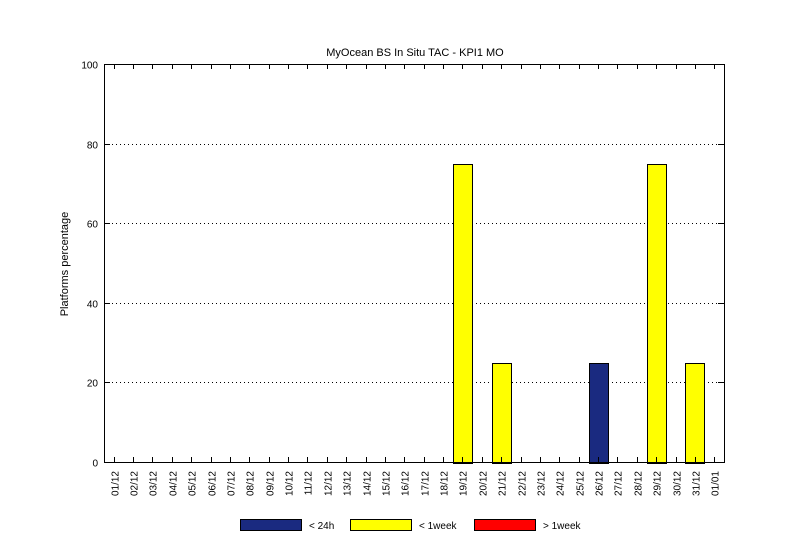 The width and height of the screenshot is (799, 556). Describe the element at coordinates (581, 483) in the screenshot. I see `x-tick-label: 25/12` at that location.